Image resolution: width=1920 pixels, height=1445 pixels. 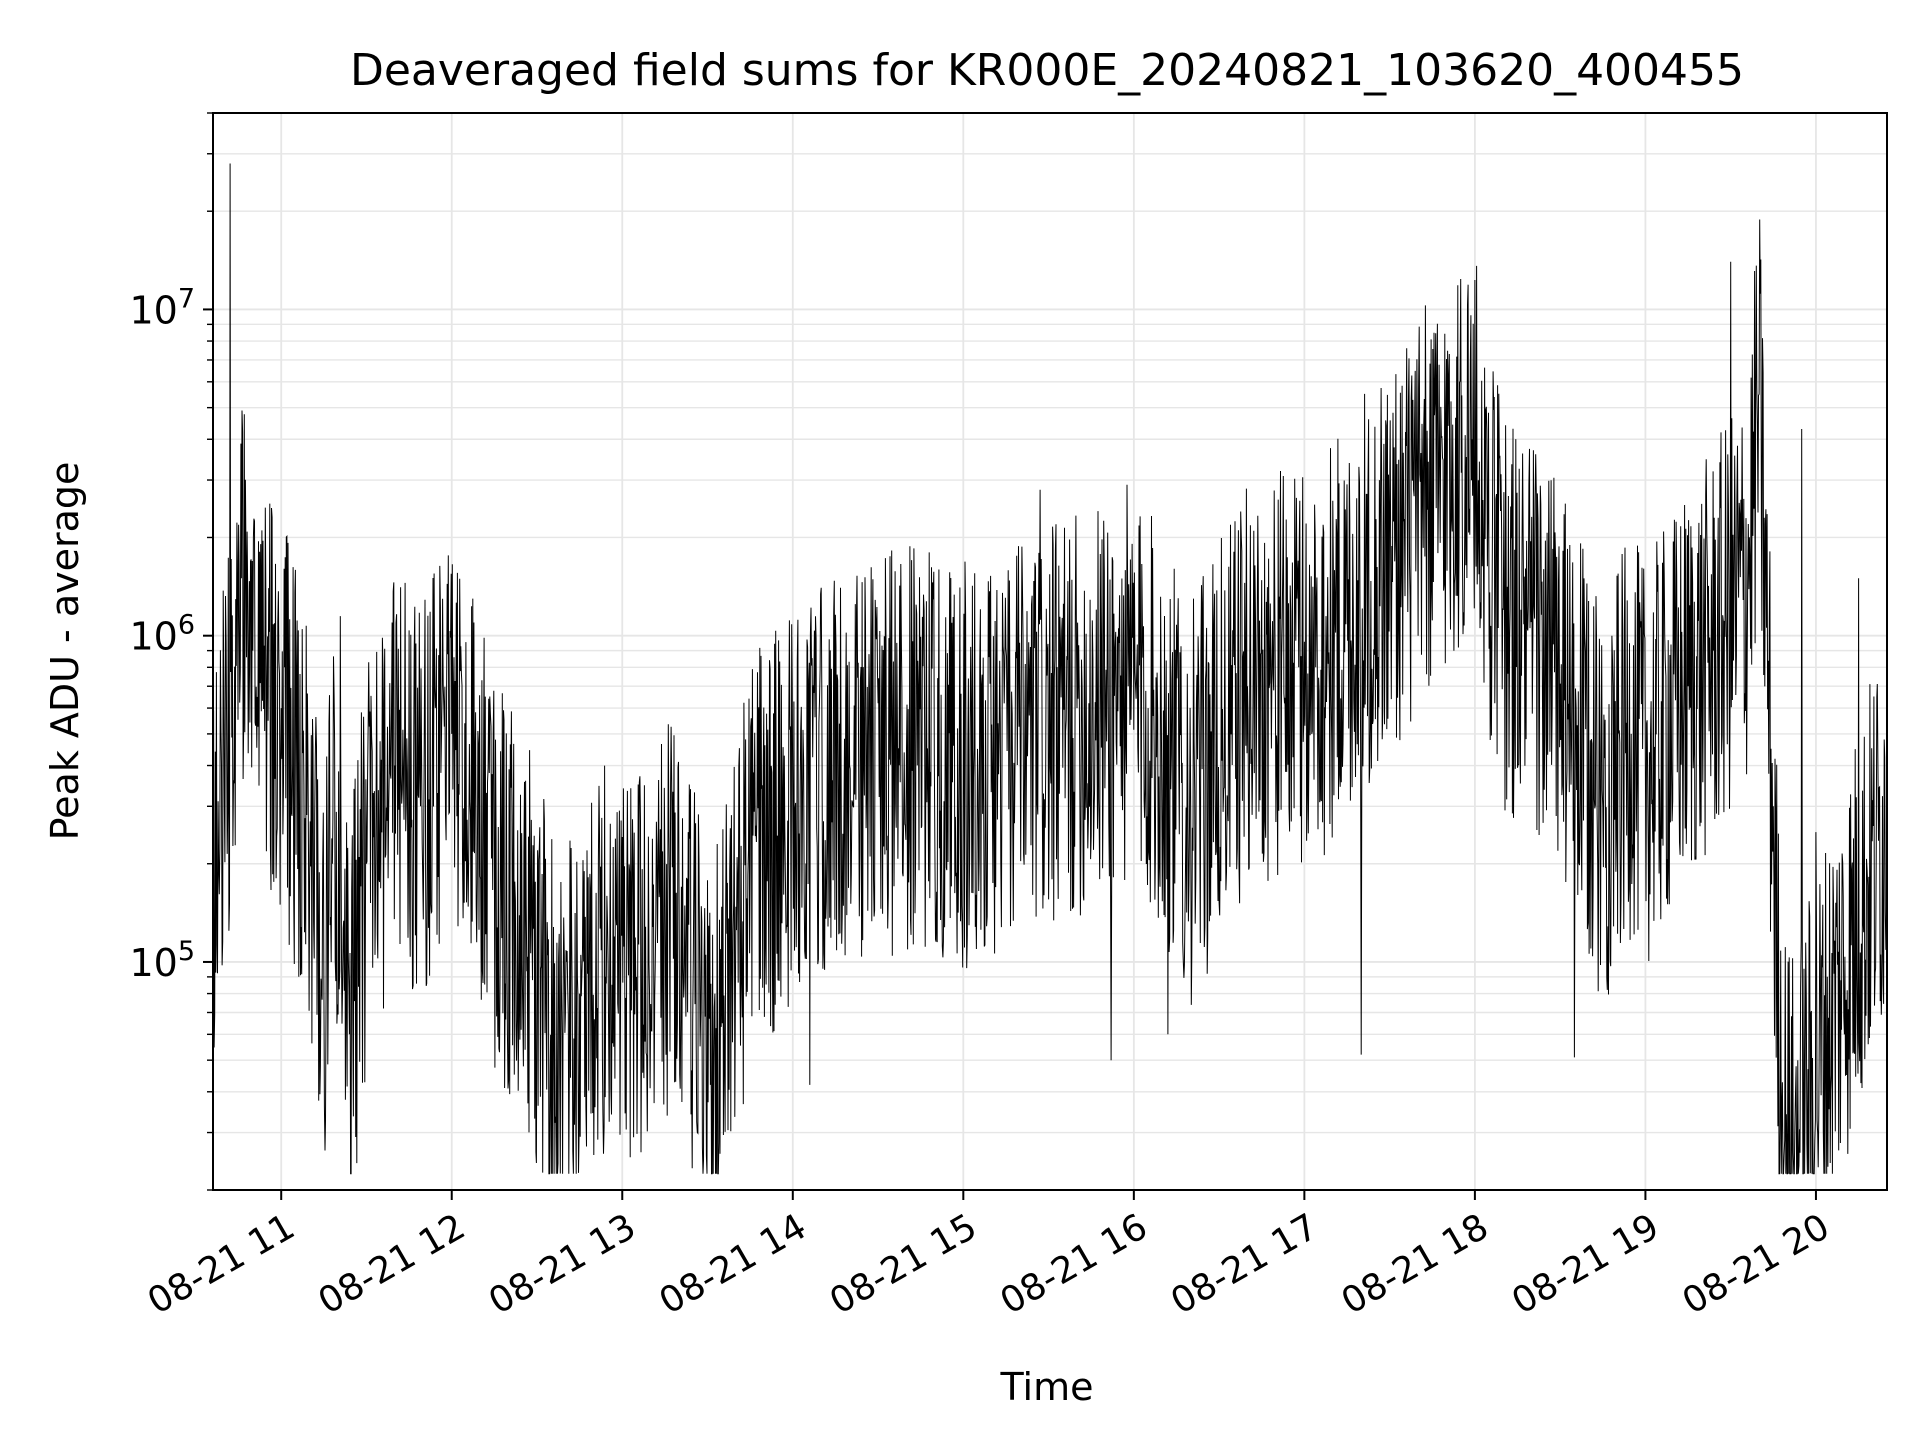 What do you see at coordinates (65, 651) in the screenshot?
I see `y-axis-label: Peak ADU - average` at bounding box center [65, 651].